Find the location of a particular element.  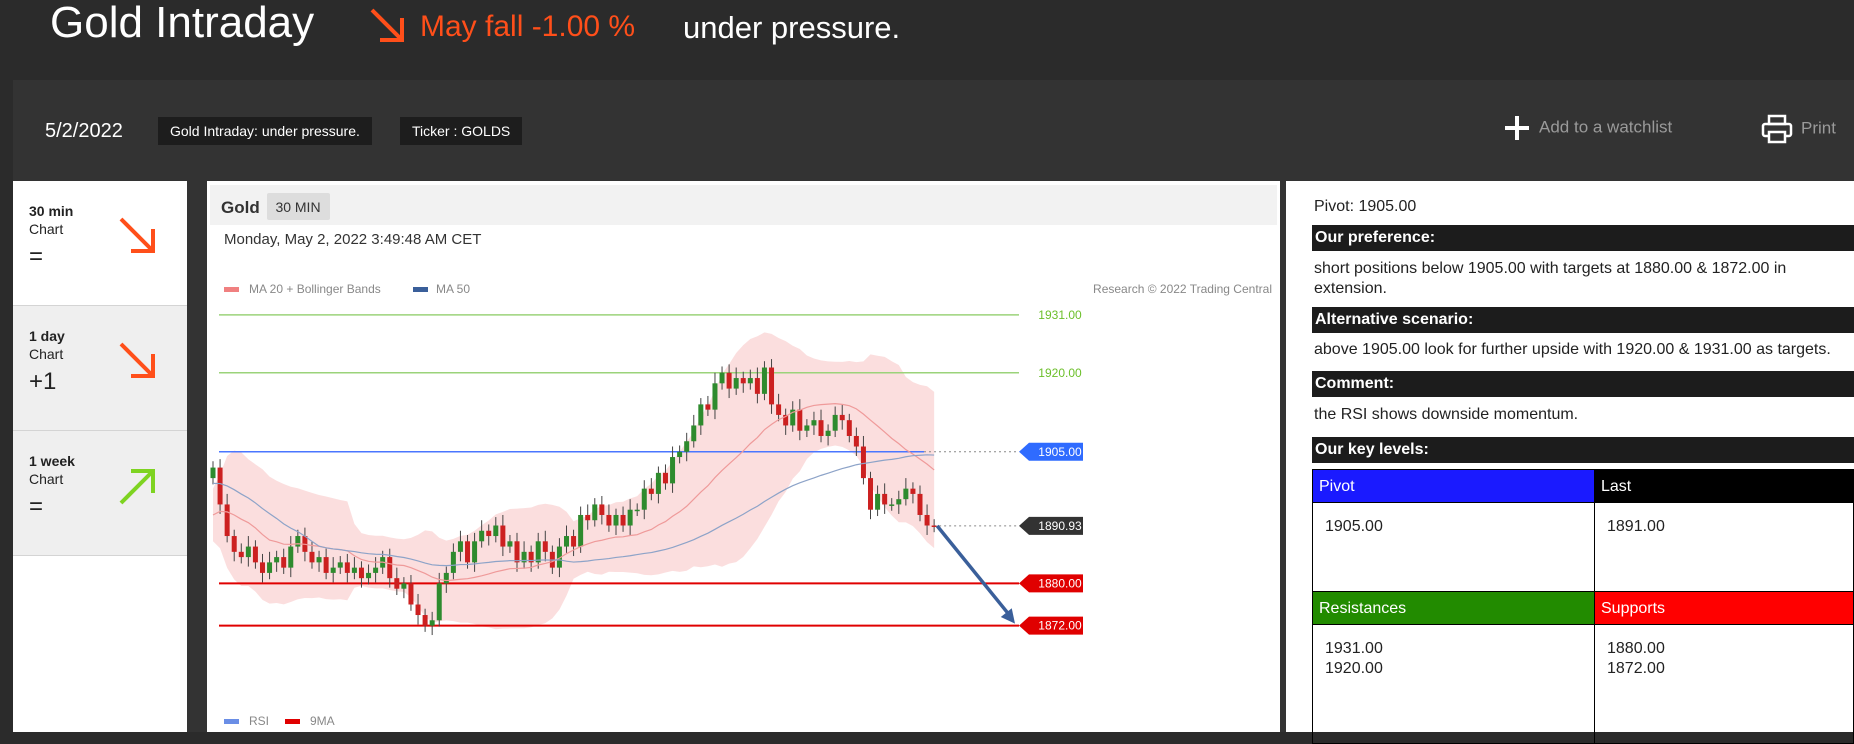

printer-icon is located at coordinates (1777, 129).